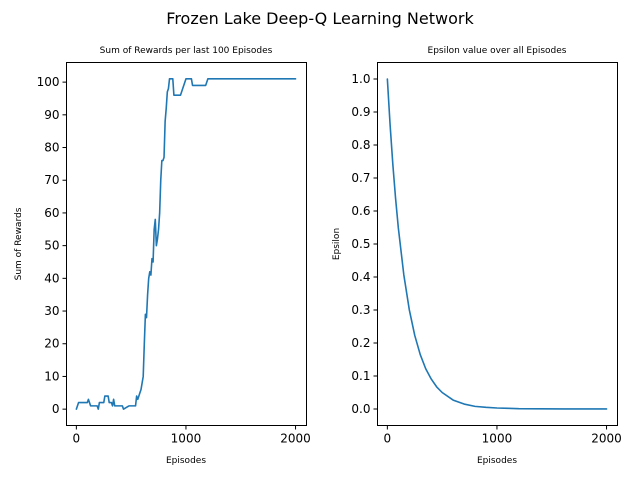 This screenshot has width=640, height=480. Describe the element at coordinates (497, 51) in the screenshot. I see `epsilon-plot-title: Epsilon value over all Episodes` at that location.